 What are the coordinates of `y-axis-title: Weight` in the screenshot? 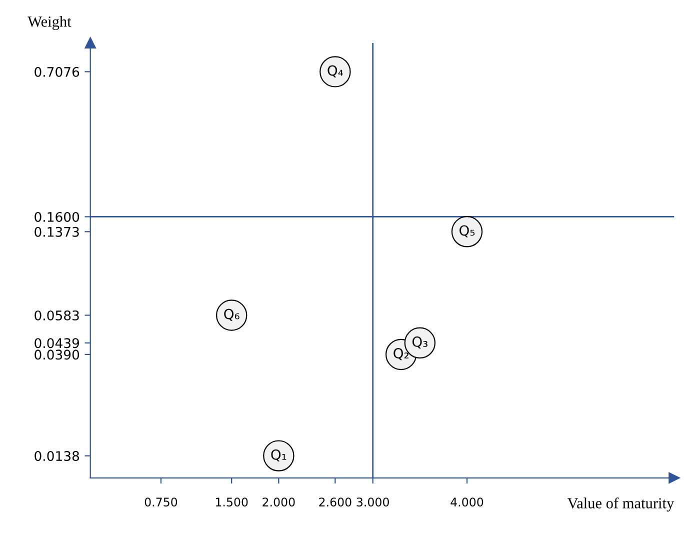 It's located at (50, 23).